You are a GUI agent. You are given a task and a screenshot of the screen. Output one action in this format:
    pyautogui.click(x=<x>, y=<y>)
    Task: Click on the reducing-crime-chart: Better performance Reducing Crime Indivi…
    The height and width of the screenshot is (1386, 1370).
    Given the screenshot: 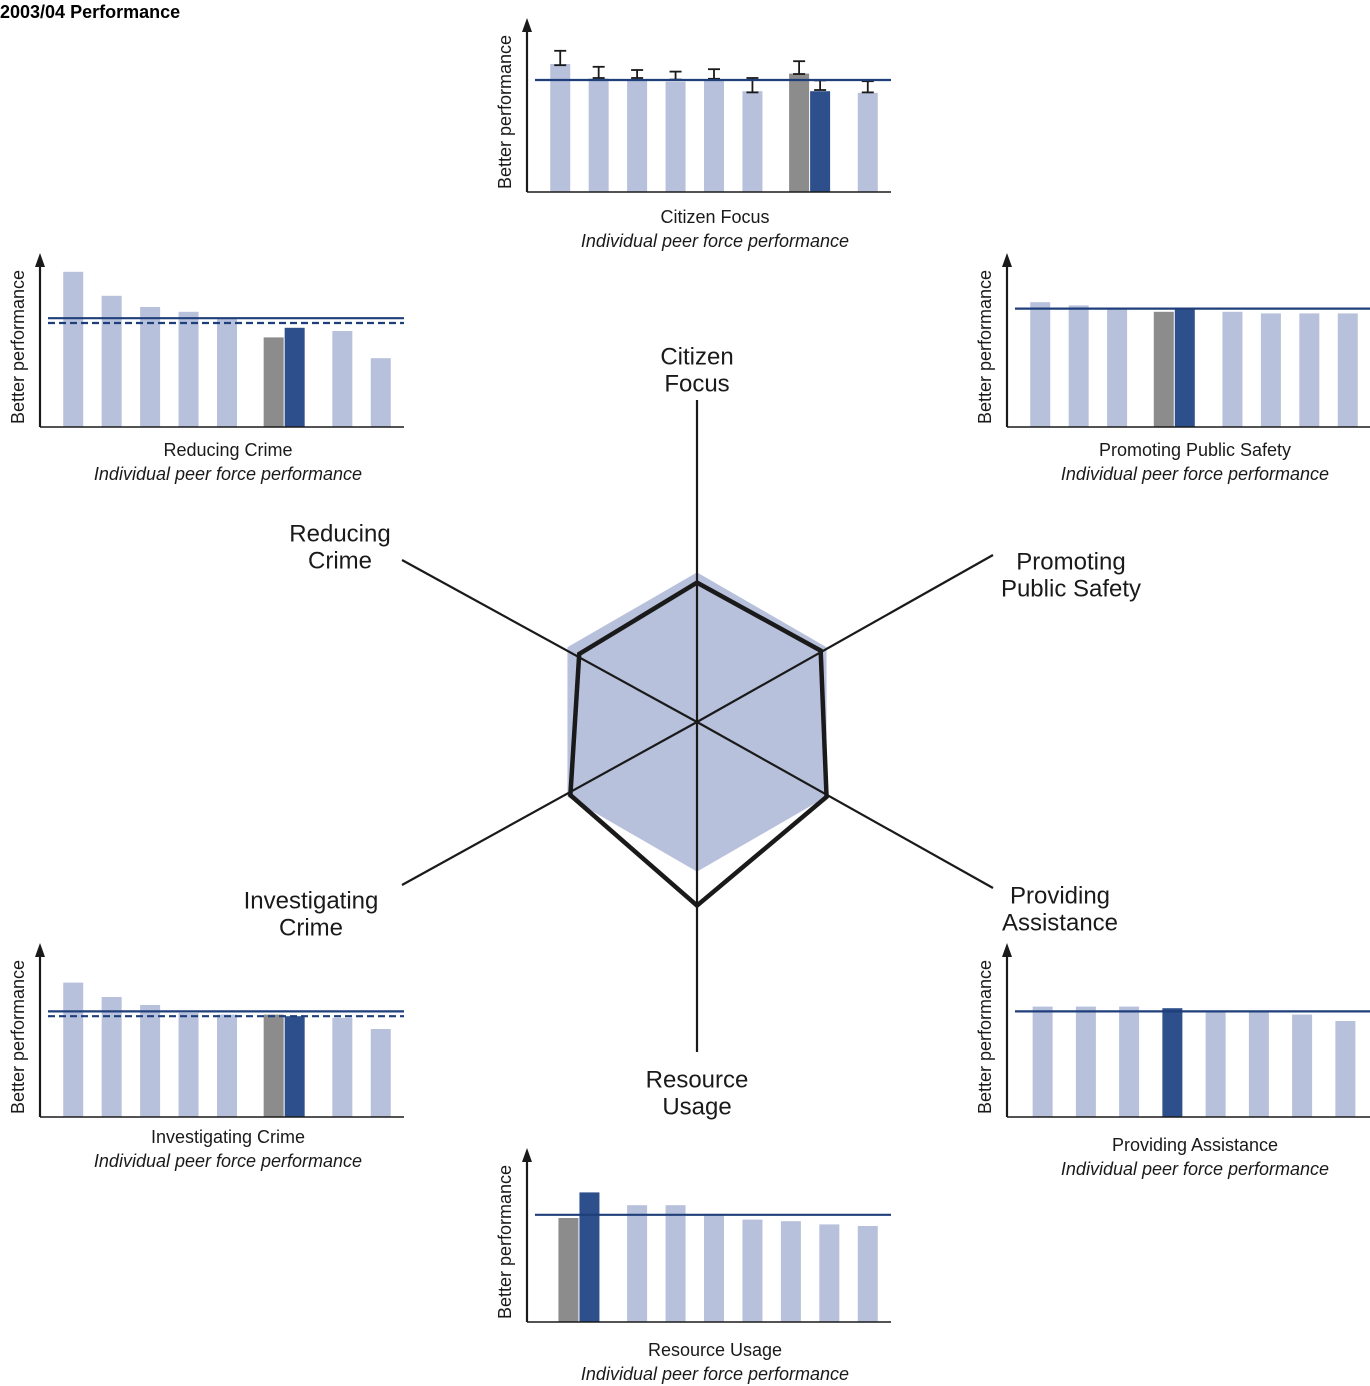 What is the action you would take?
    pyautogui.click(x=208, y=359)
    